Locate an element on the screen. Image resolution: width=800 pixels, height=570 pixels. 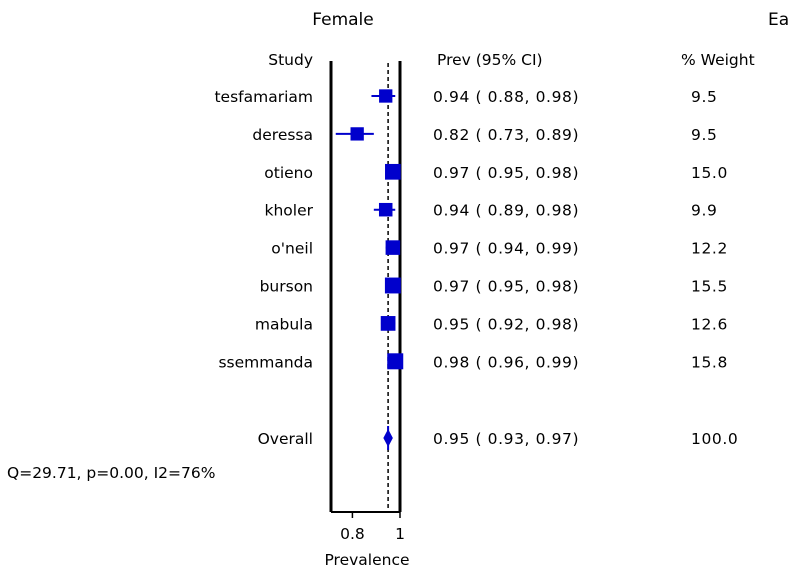
study-row: deressa 0.82 ( 0.73, 0.89) 9.5 is located at coordinates (484, 135).